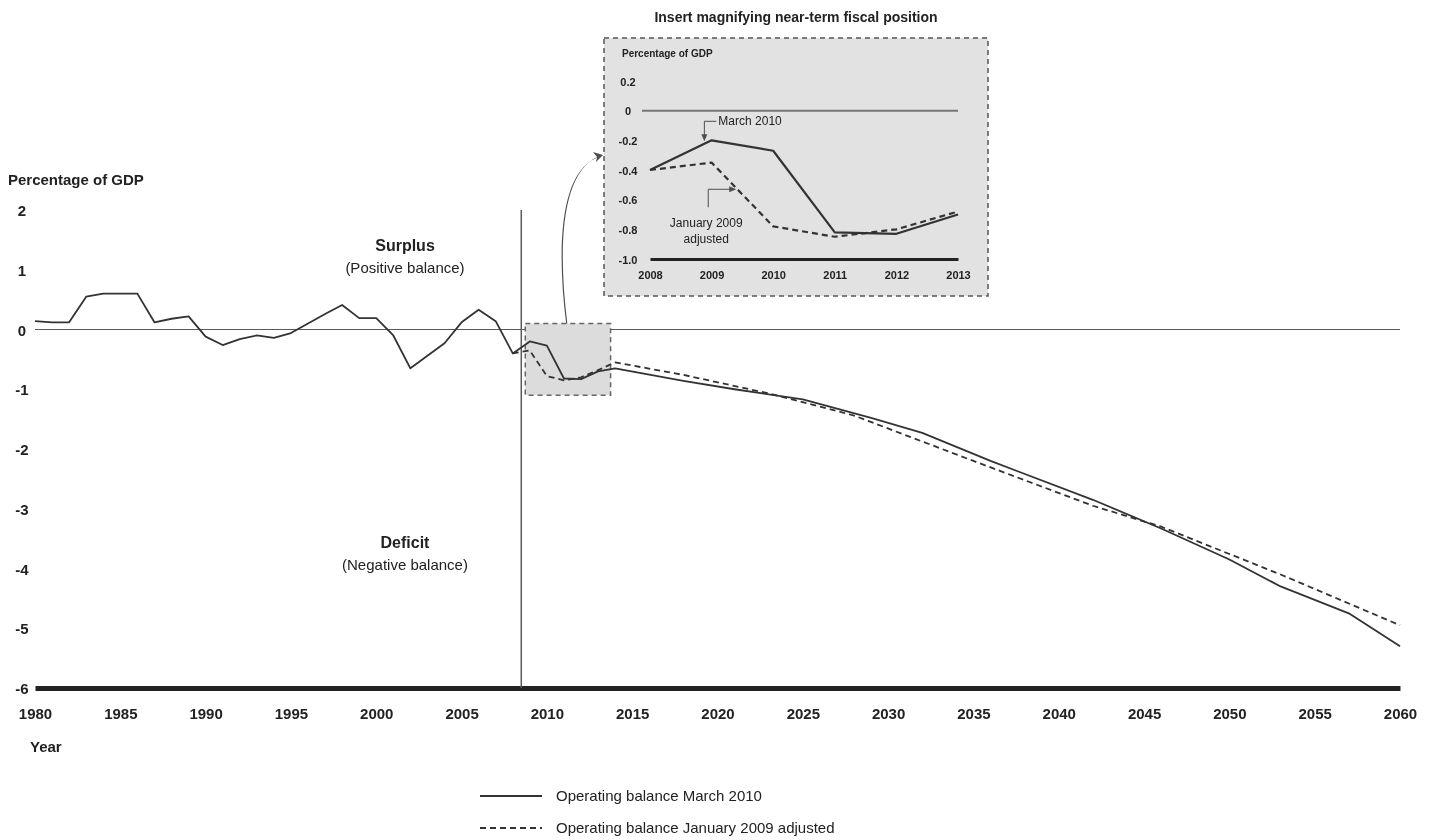  What do you see at coordinates (22, 449) in the screenshot?
I see `y-tick-label: -2` at bounding box center [22, 449].